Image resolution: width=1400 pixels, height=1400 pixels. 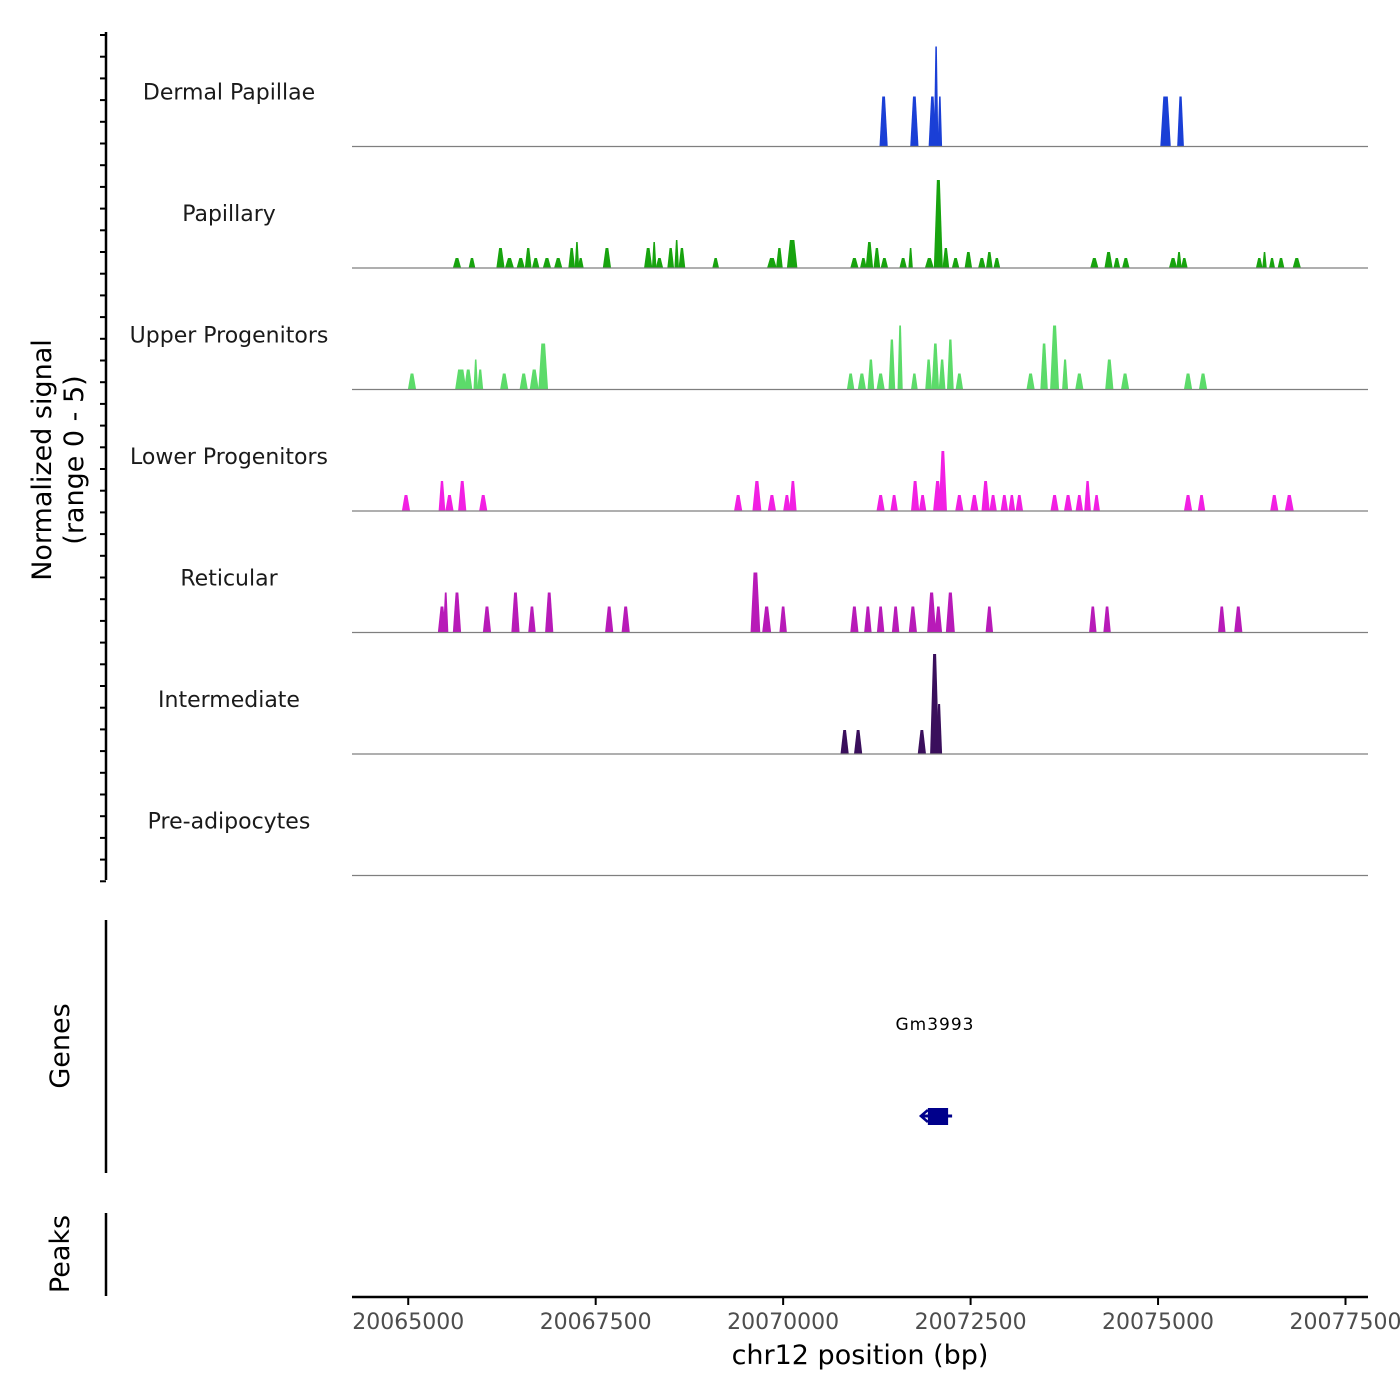 I want to click on x-tick-label: 20077500, so click(x=1345, y=1322).